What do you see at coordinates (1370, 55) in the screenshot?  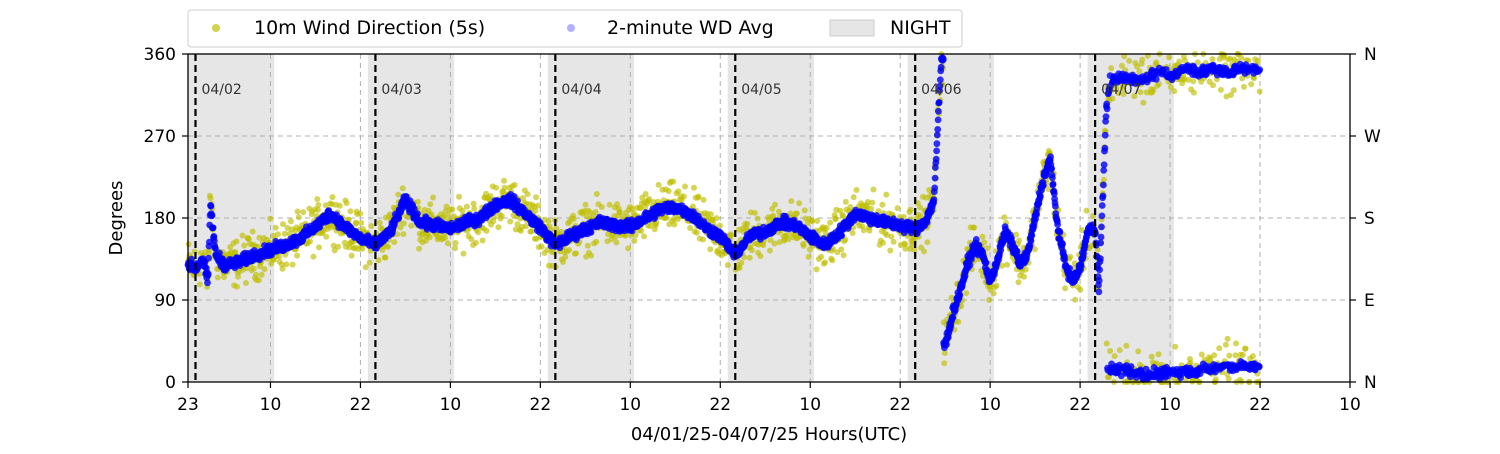 I see `right-y-tick-label: N` at bounding box center [1370, 55].